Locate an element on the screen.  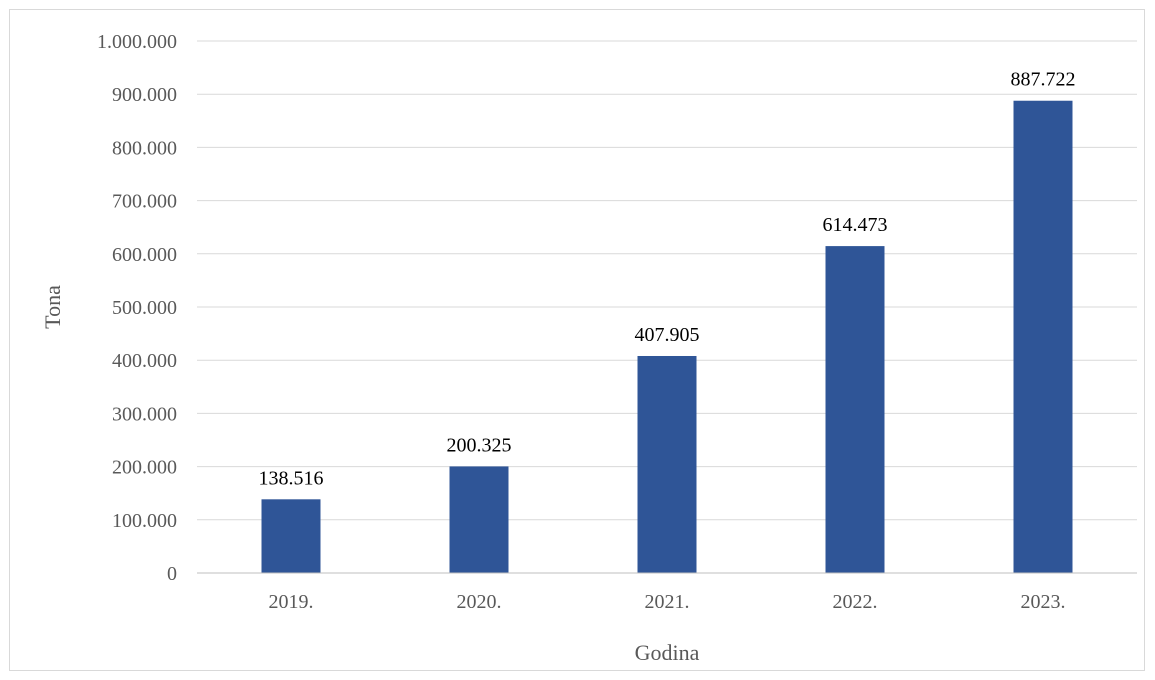
y-tick-label: 700.000 is located at coordinates (144, 202).